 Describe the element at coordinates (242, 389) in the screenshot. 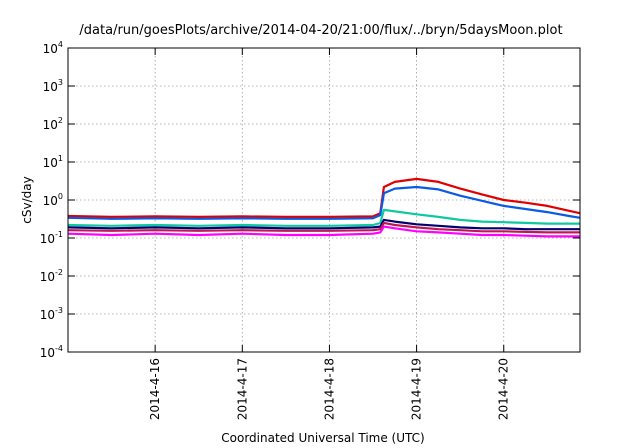

I see `x-tick-label: 2014-4-17` at that location.